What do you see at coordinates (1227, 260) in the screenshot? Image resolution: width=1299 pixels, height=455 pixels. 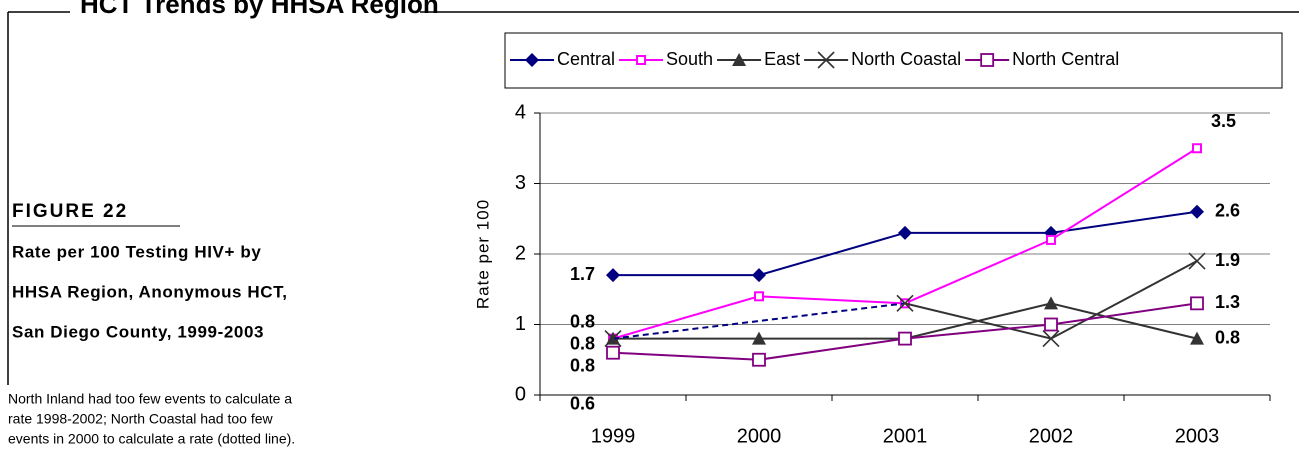 I see `data-label: 1.9` at bounding box center [1227, 260].